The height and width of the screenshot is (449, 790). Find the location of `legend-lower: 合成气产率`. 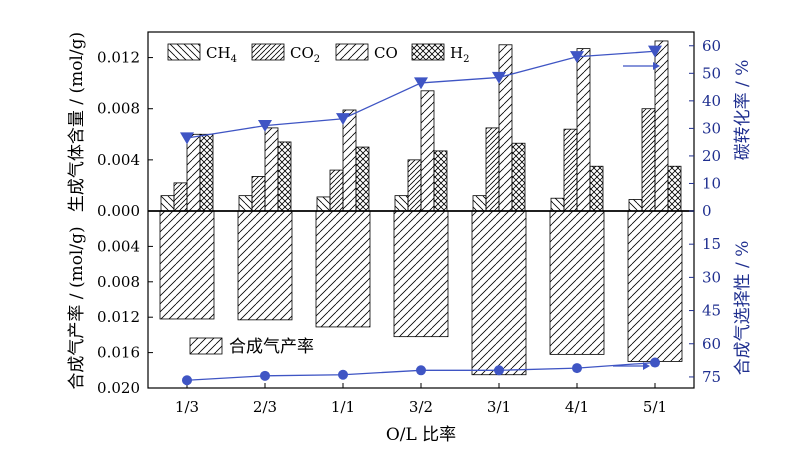

legend-lower: 合成气产率 is located at coordinates (251, 347).